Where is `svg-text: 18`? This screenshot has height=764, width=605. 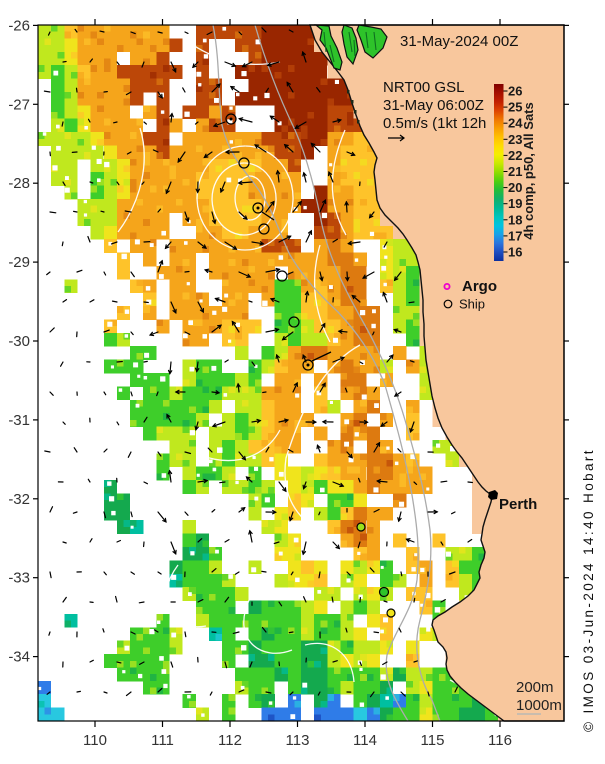
svg-text: 18 is located at coordinates (515, 219).